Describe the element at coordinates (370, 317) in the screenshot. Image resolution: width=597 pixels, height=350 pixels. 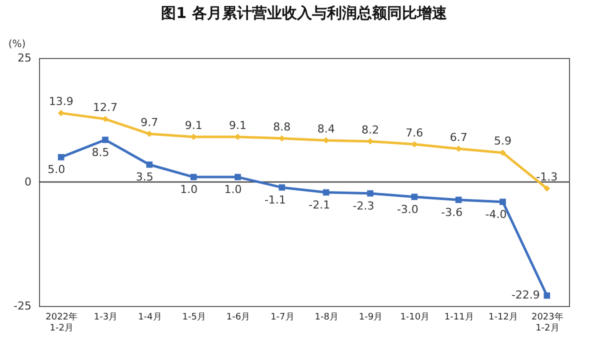
I see `x-tick-label: 1-9月` at that location.